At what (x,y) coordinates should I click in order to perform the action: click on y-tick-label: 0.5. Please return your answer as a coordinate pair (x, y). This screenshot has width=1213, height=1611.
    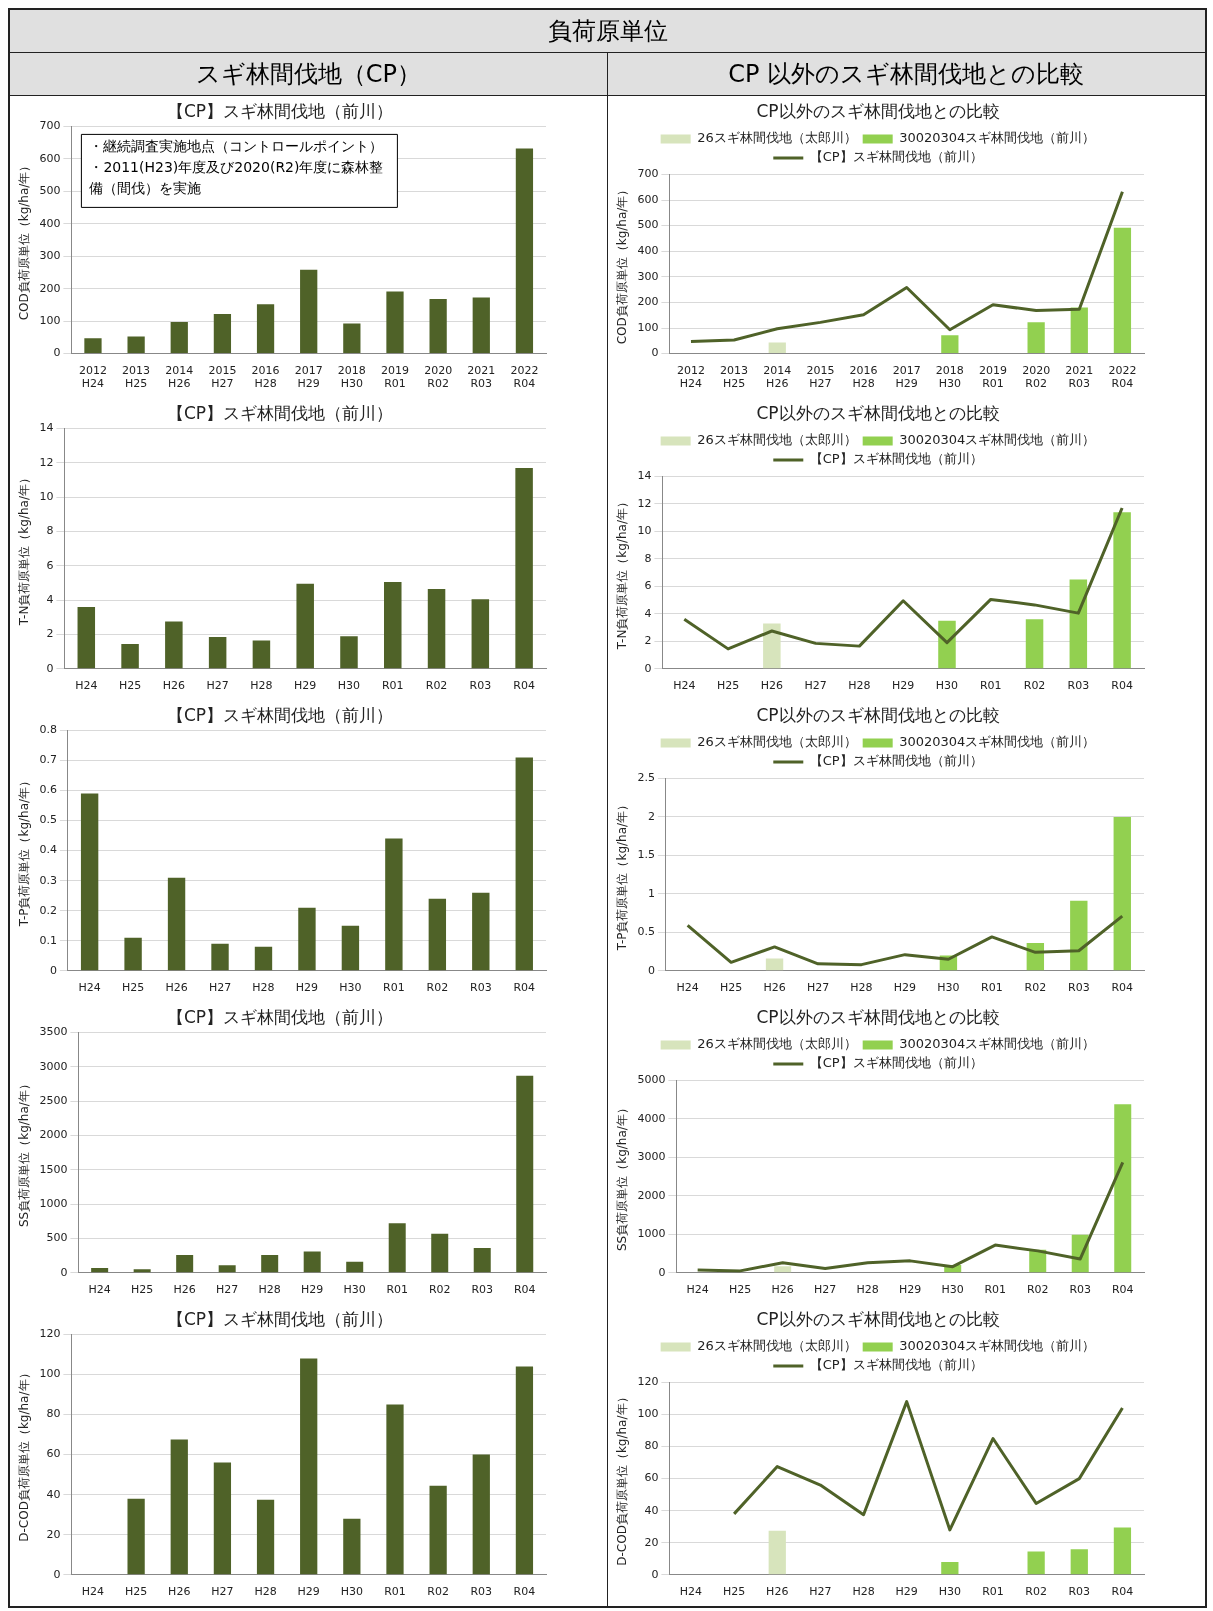
    Looking at the image, I should click on (645, 932).